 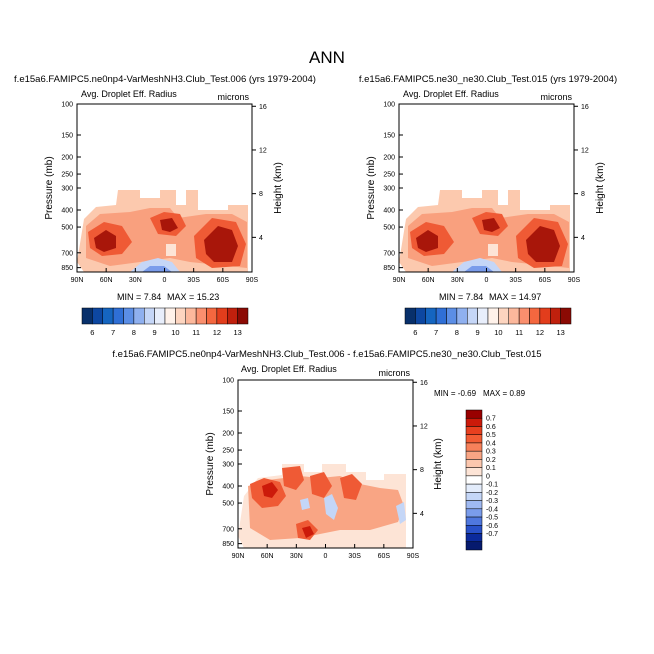 I want to click on colorbar-label: 0.6, so click(x=491, y=427).